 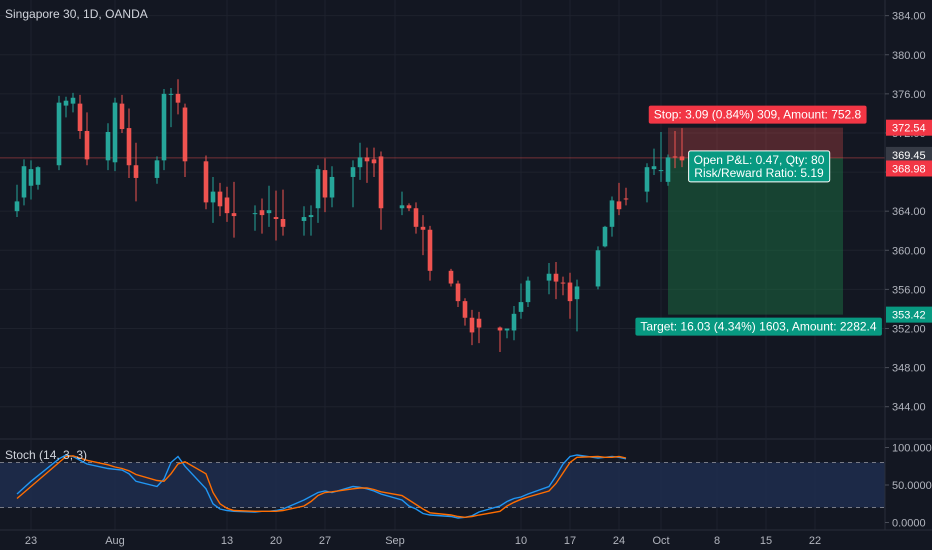 I want to click on current-price-tag-bg, so click(x=909, y=168).